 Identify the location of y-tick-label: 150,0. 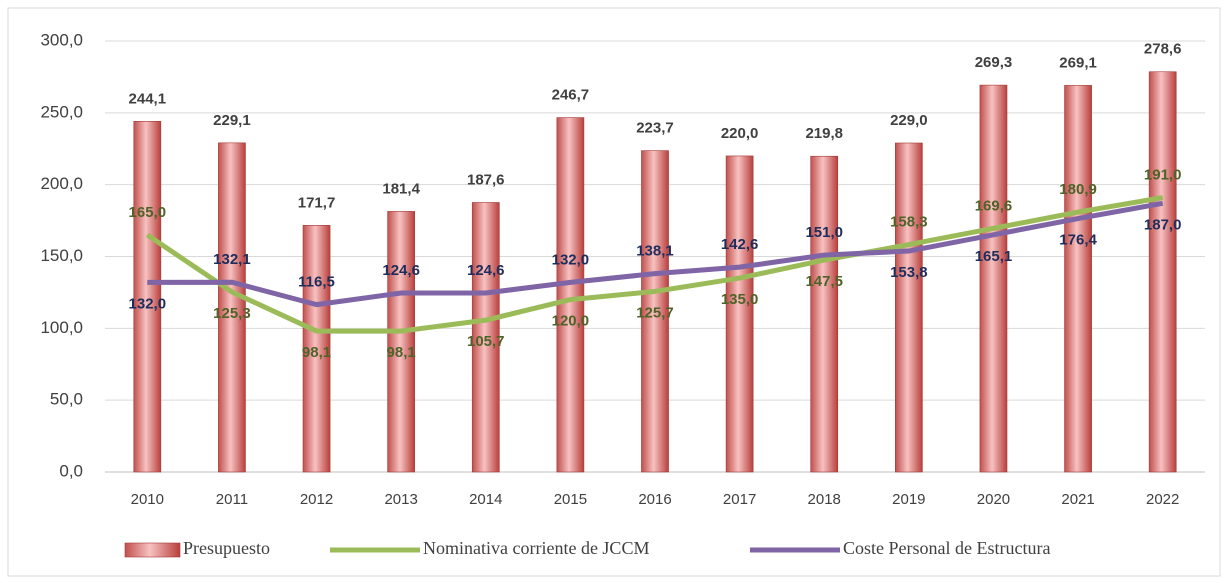
(61, 255).